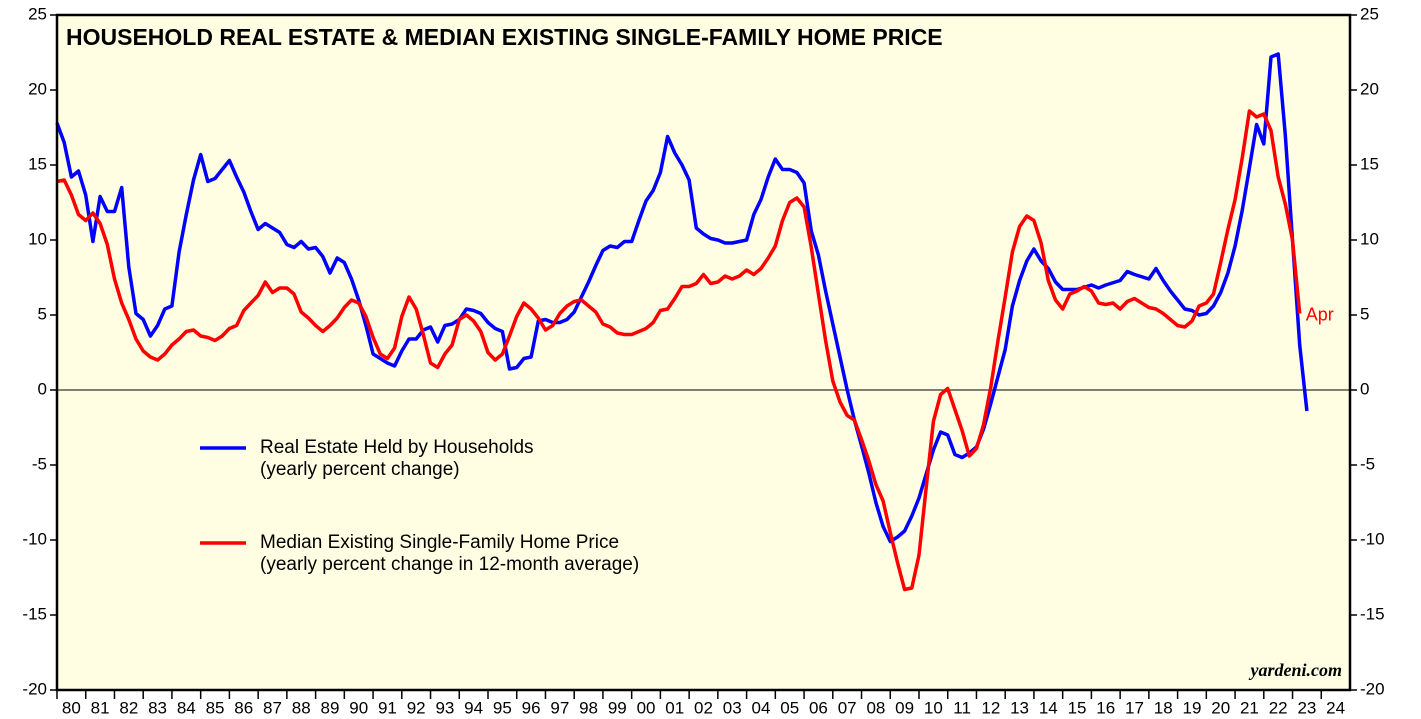 The height and width of the screenshot is (719, 1421). I want to click on x-tick-label: 22, so click(1278, 707).